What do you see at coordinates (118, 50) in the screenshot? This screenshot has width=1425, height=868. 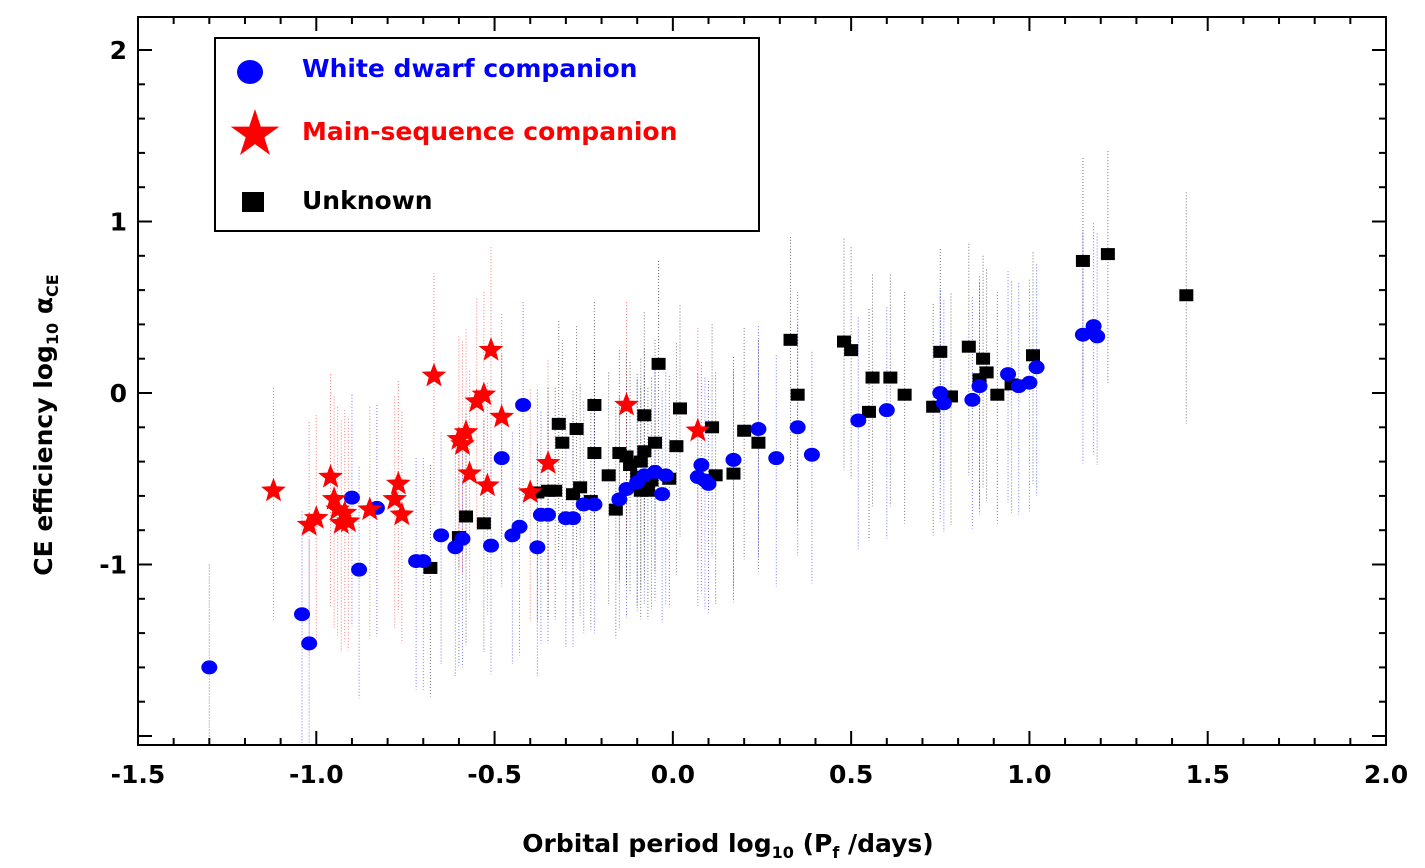 I see `y-tick-label: 2` at bounding box center [118, 50].